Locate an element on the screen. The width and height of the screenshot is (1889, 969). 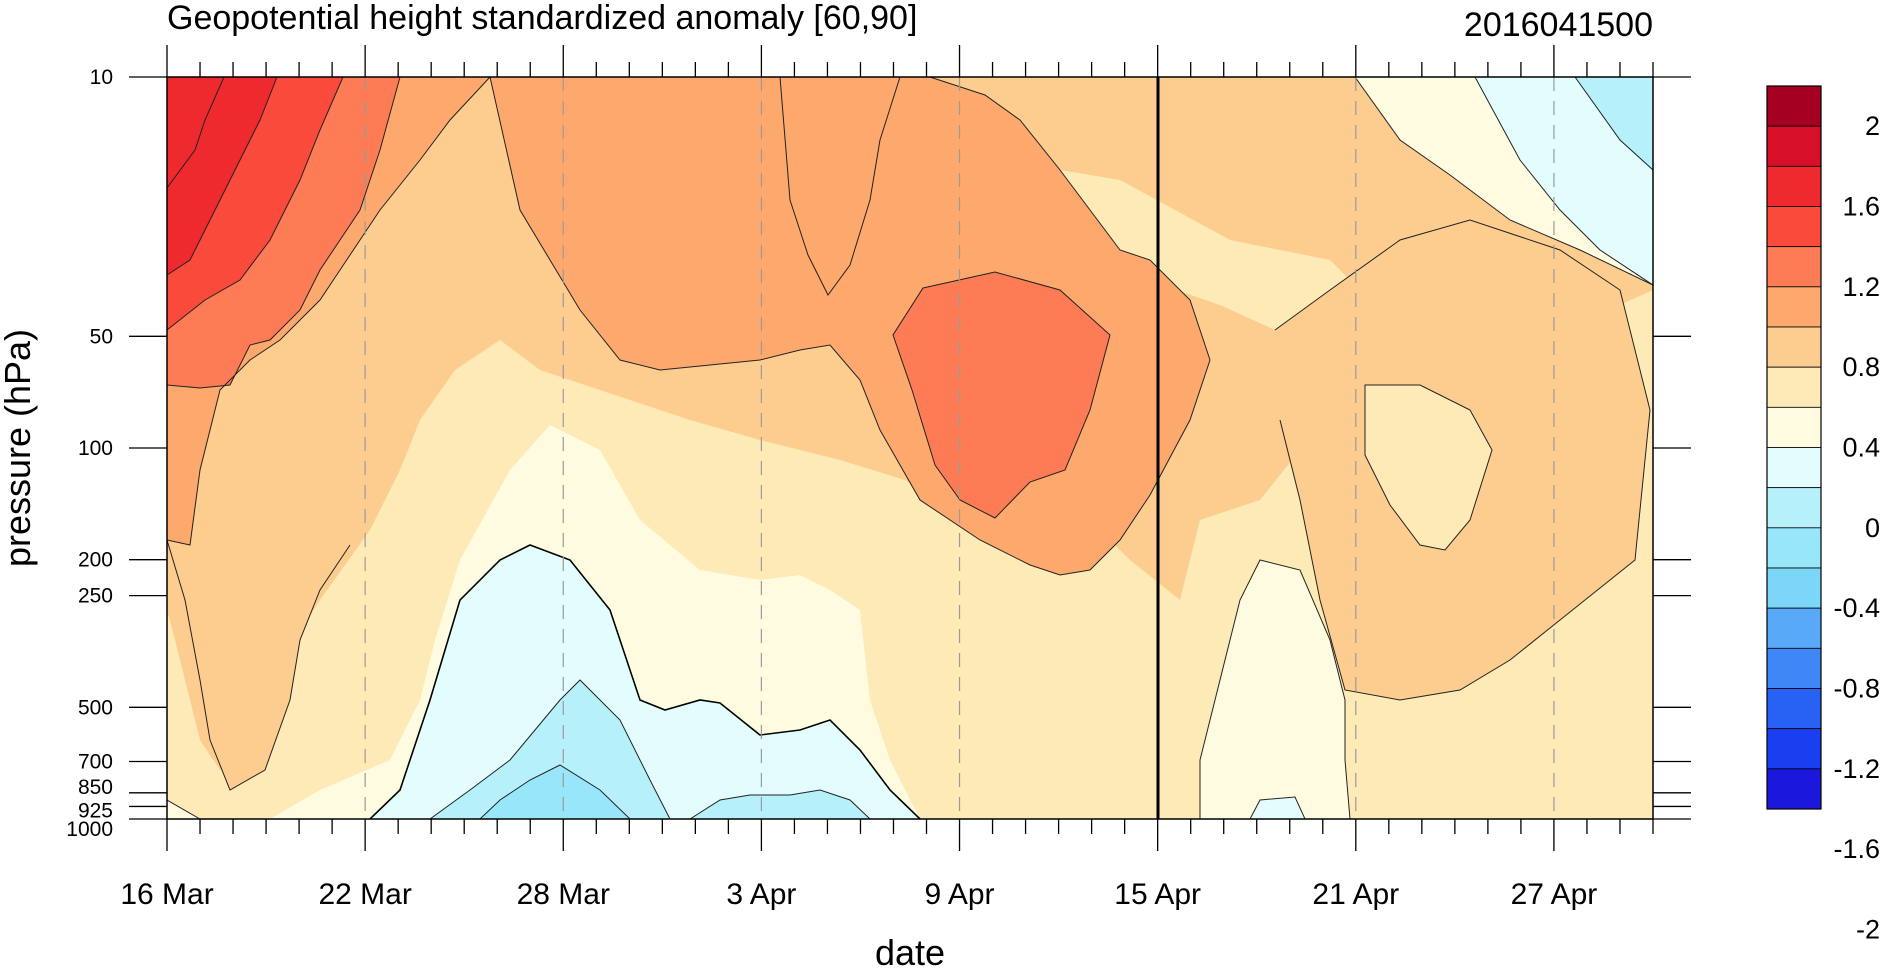
contour-level-neg0p2-left is located at coordinates (645, 682).